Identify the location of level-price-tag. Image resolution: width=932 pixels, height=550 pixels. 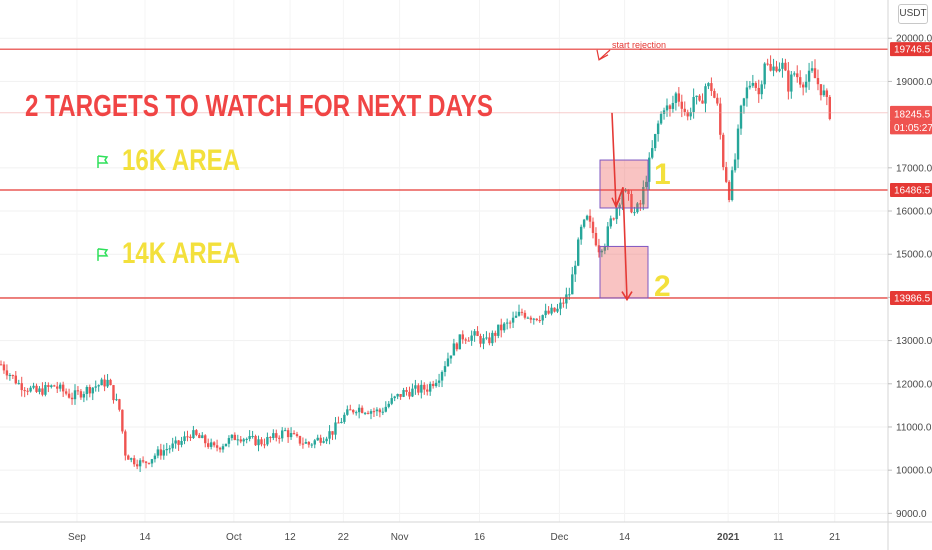
(911, 297).